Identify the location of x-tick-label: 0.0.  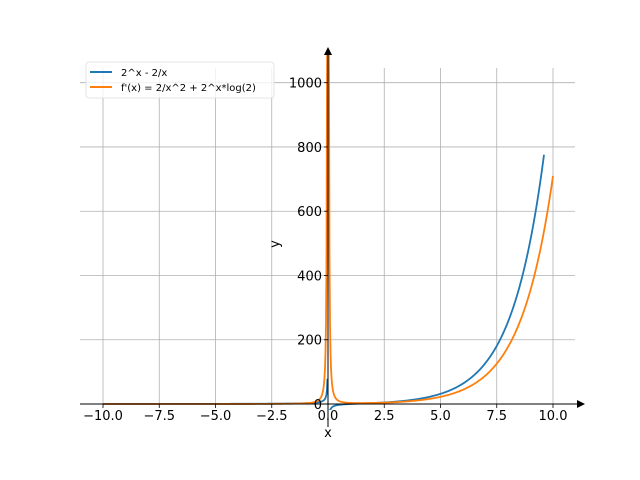
(328, 416).